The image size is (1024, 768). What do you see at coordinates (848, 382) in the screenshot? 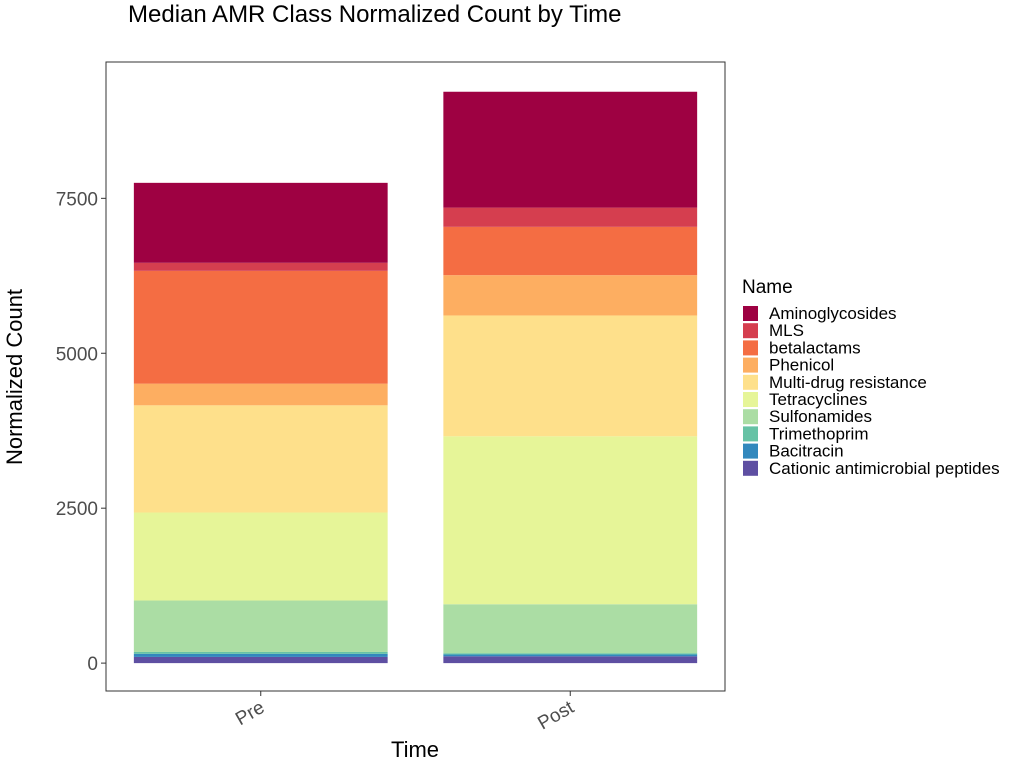
I see `legend-label-multi-drug-resistance: Multi-drug resistance` at bounding box center [848, 382].